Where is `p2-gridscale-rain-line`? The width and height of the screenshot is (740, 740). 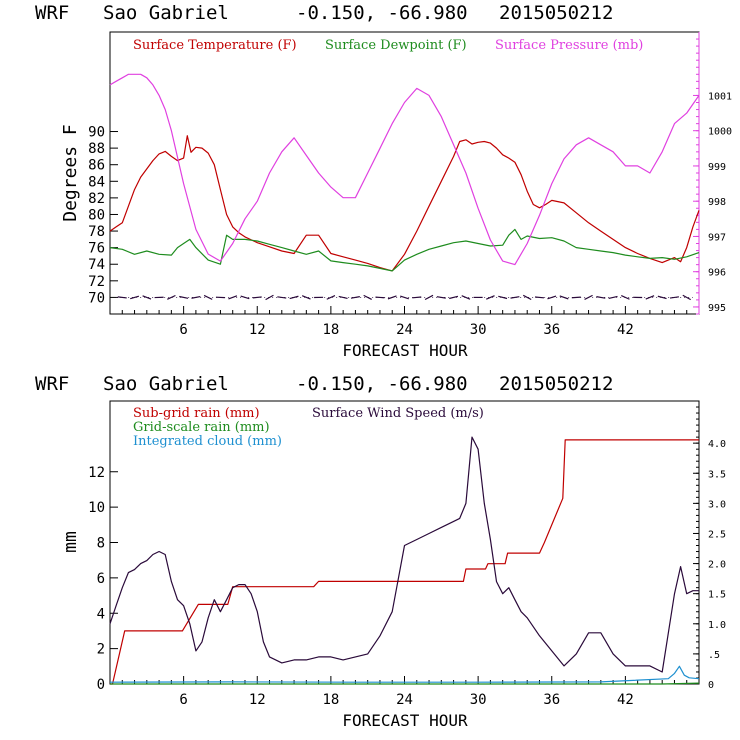
p2-gridscale-rain-line is located at coordinates (405, 683).